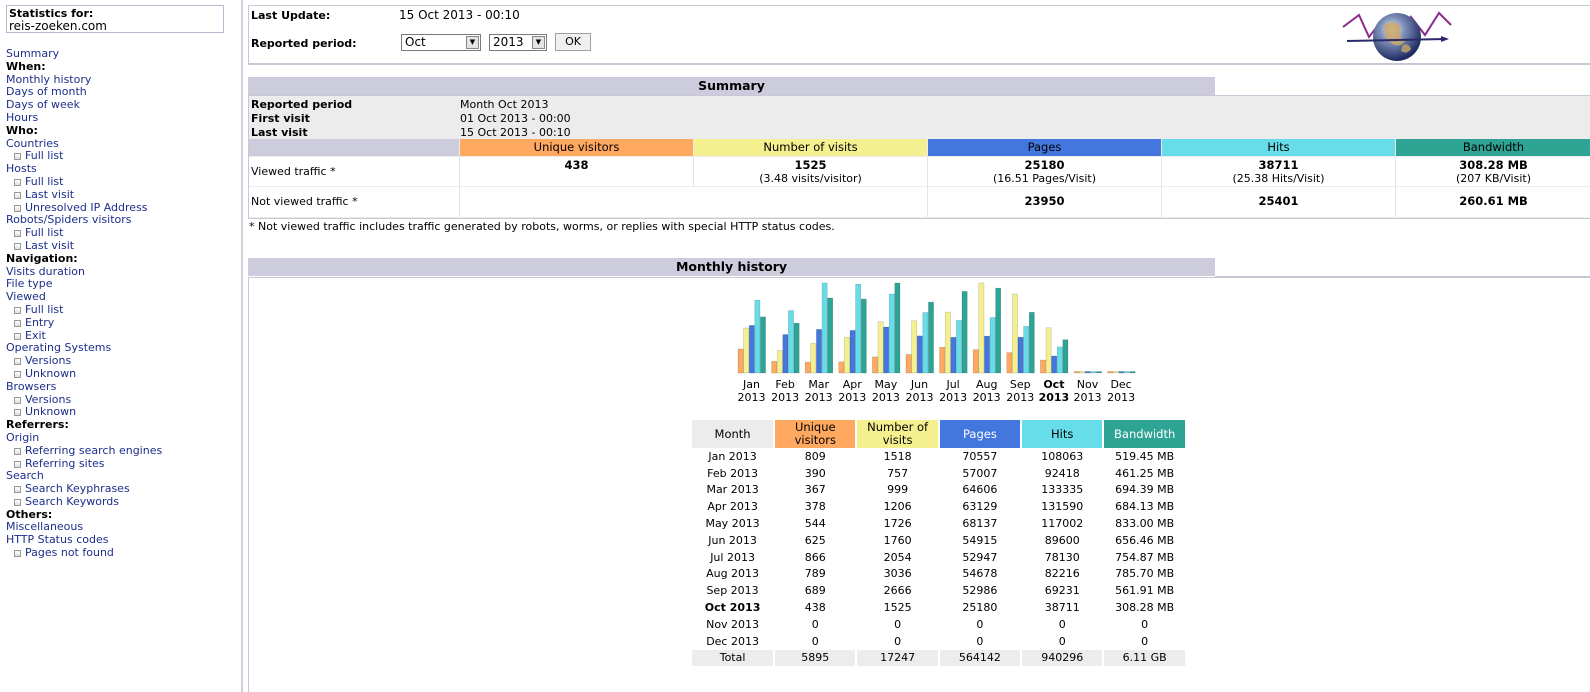 This screenshot has width=1590, height=692. What do you see at coordinates (1132, 372) in the screenshot?
I see `bar-bandwidth-dec` at bounding box center [1132, 372].